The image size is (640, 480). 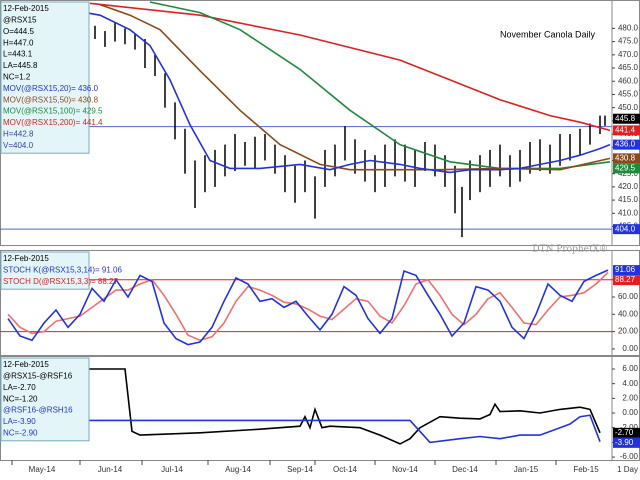 What do you see at coordinates (628, 107) in the screenshot?
I see `y-tick-label: 450.0` at bounding box center [628, 107].